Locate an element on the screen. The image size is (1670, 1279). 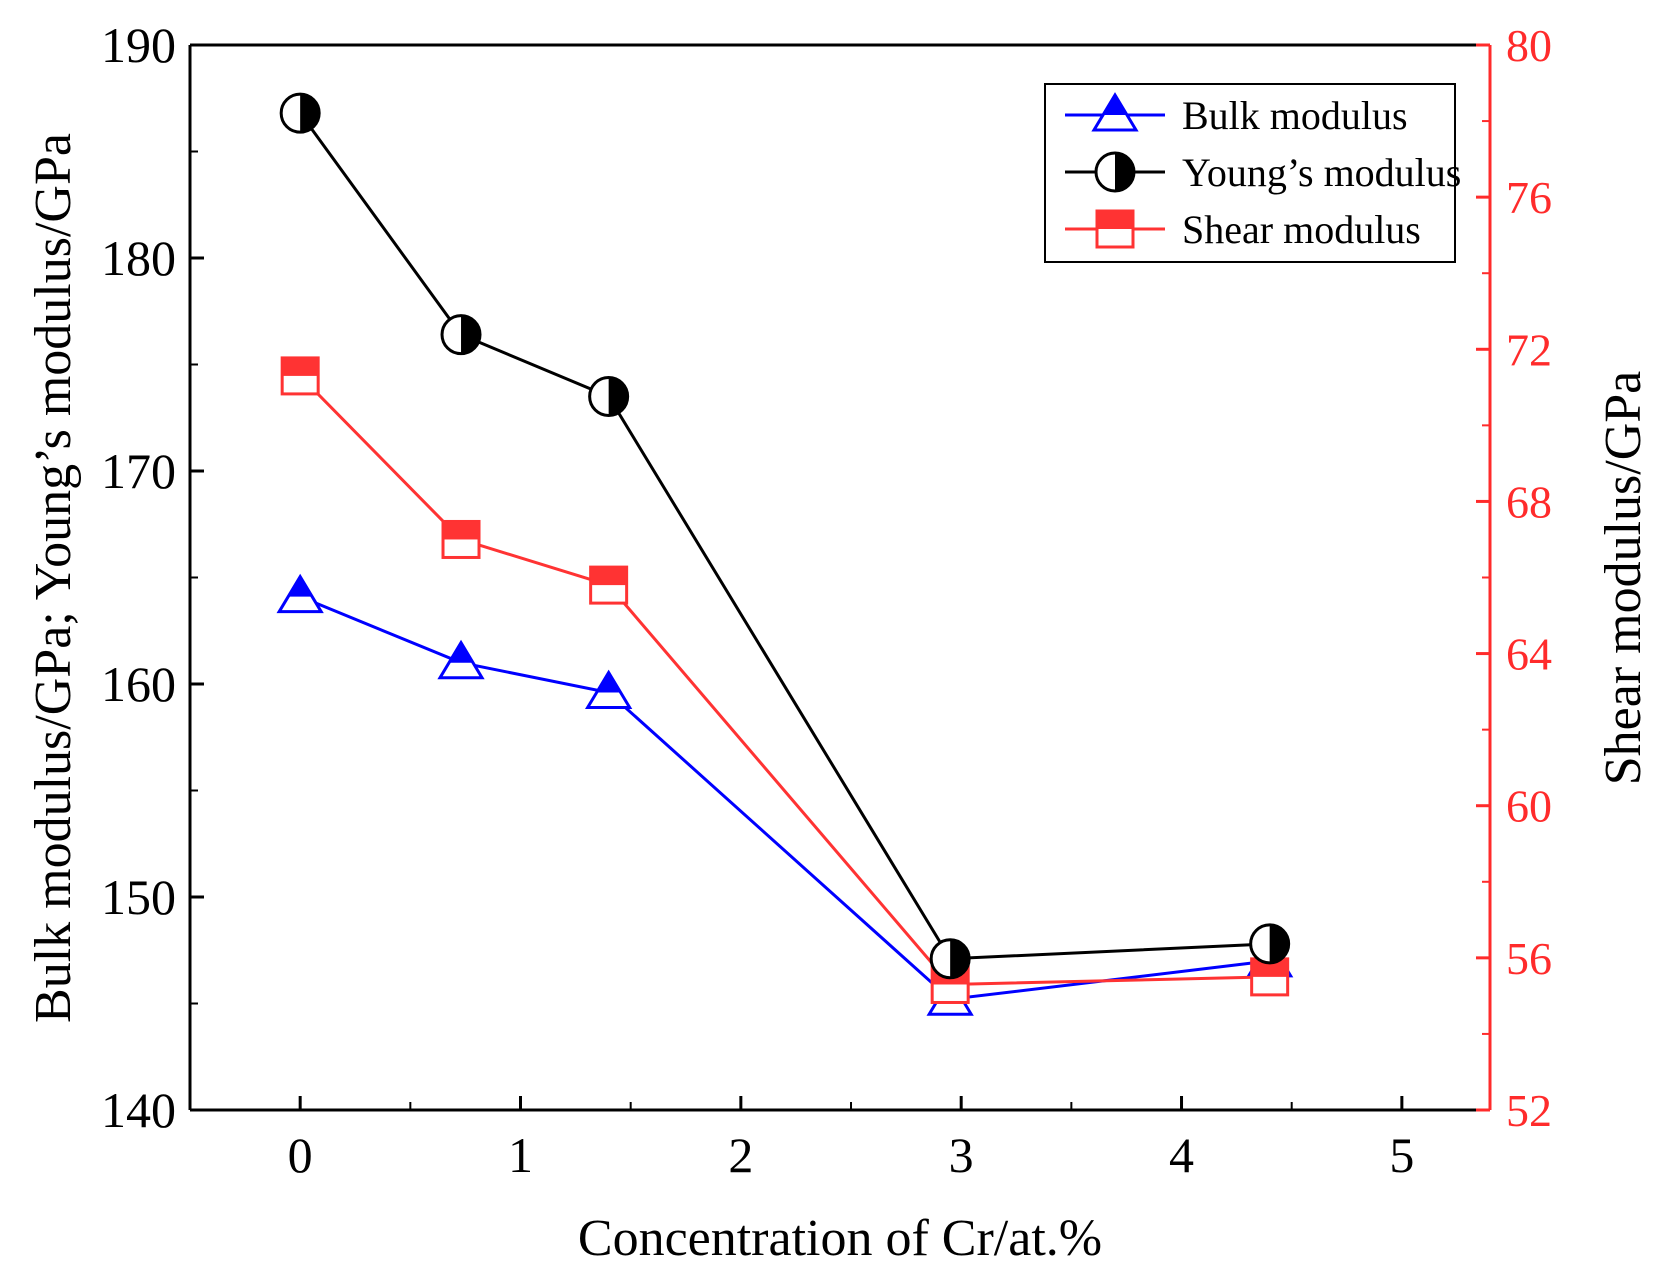
bottom-axis-ticks: 0 1 2 3 4 5 is located at coordinates (851, 1139).